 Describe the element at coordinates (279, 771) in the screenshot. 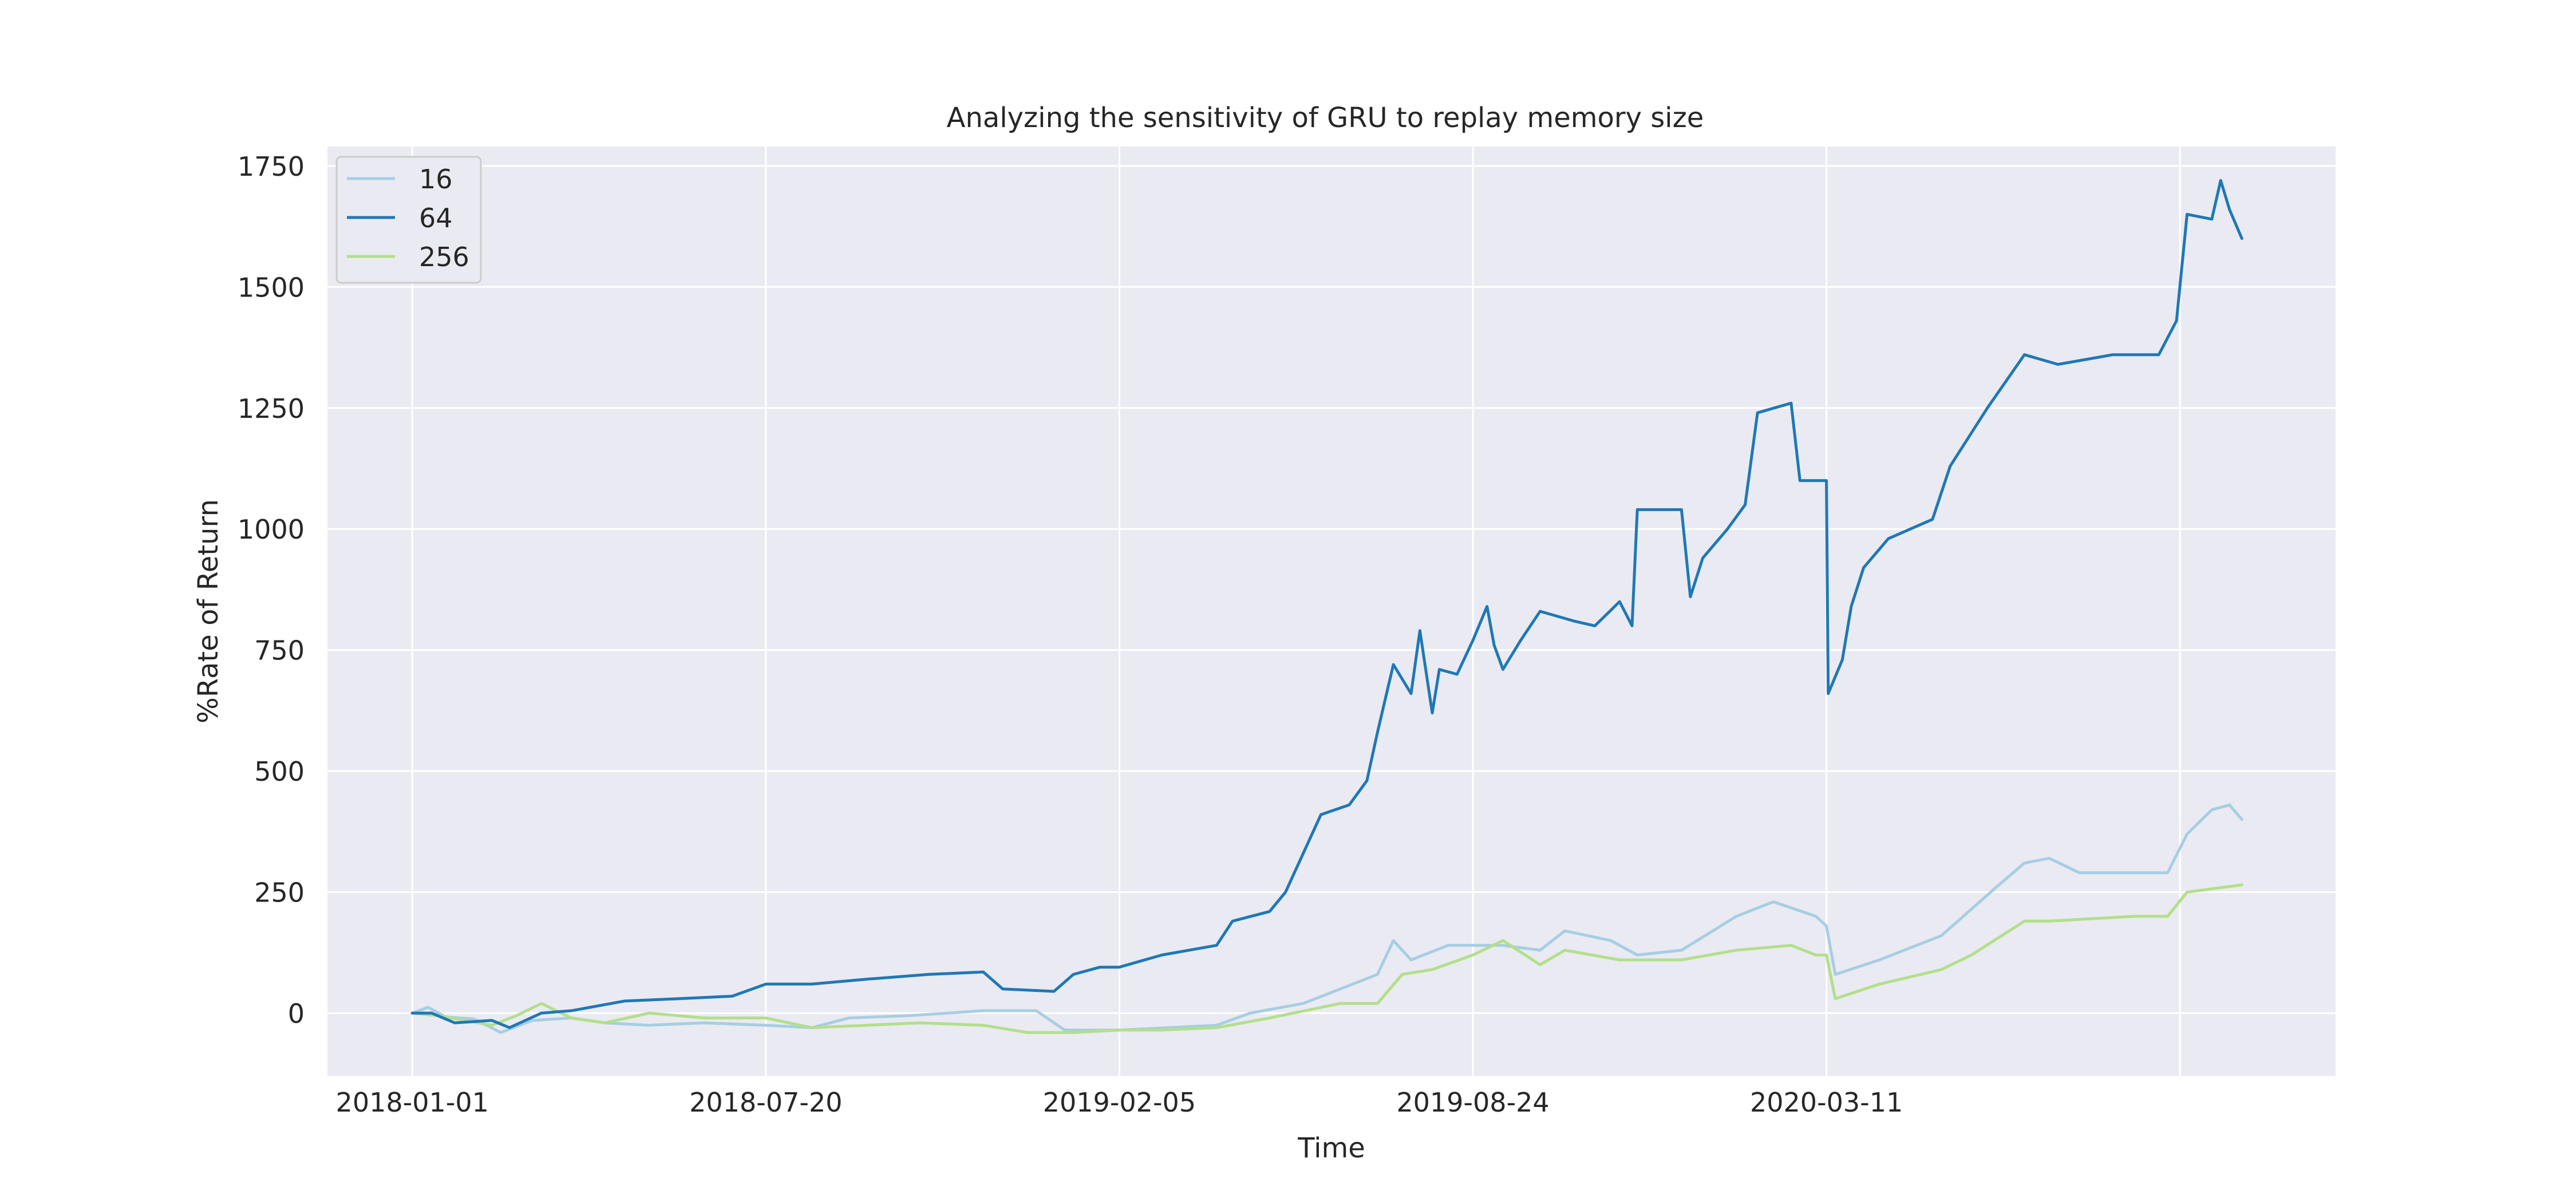

I see `y-tick-label: 500` at that location.